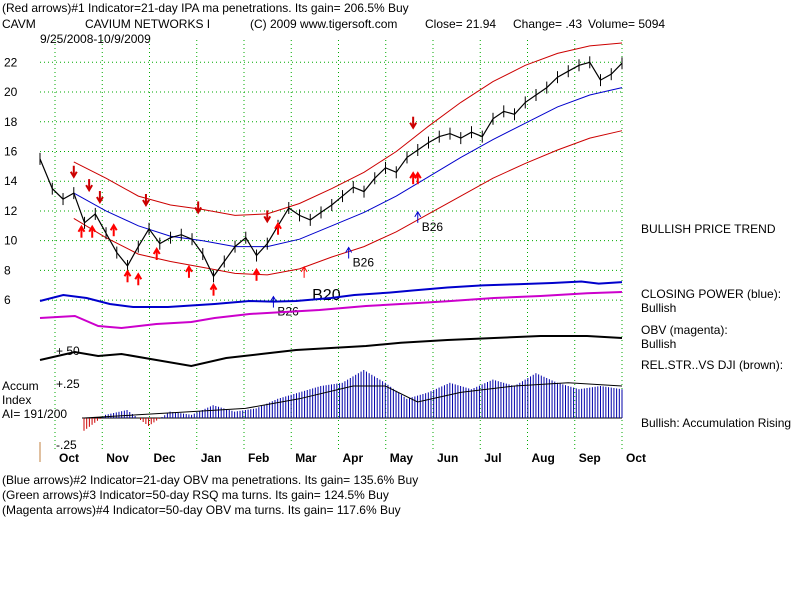 This screenshot has width=800, height=600. Describe the element at coordinates (324, 24) in the screenshot. I see `copyright: (C) 2009 www.tigersoft.com` at that location.